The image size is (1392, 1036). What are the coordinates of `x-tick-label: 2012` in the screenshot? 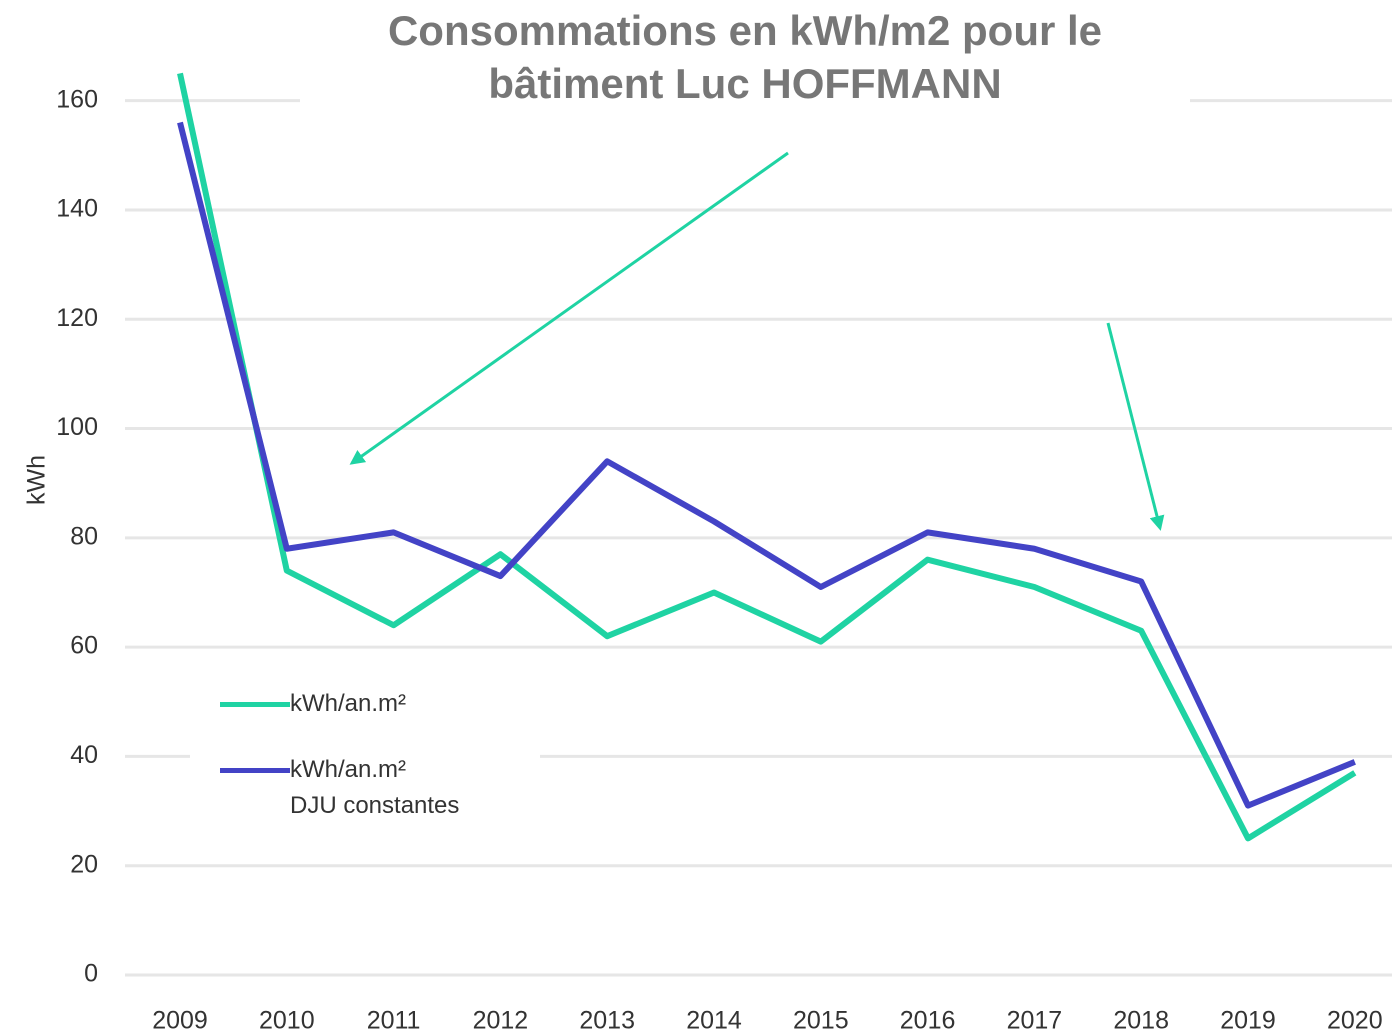 It's located at (501, 1021).